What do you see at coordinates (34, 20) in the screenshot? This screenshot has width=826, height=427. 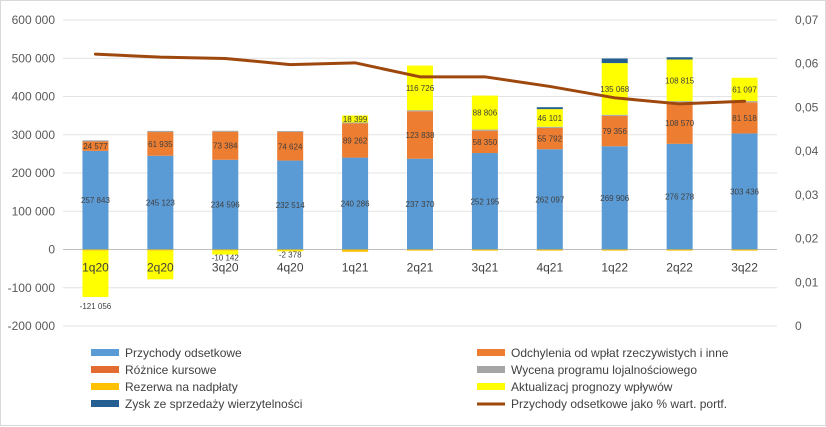 I see `left-axis-tick-label: 600 000` at bounding box center [34, 20].